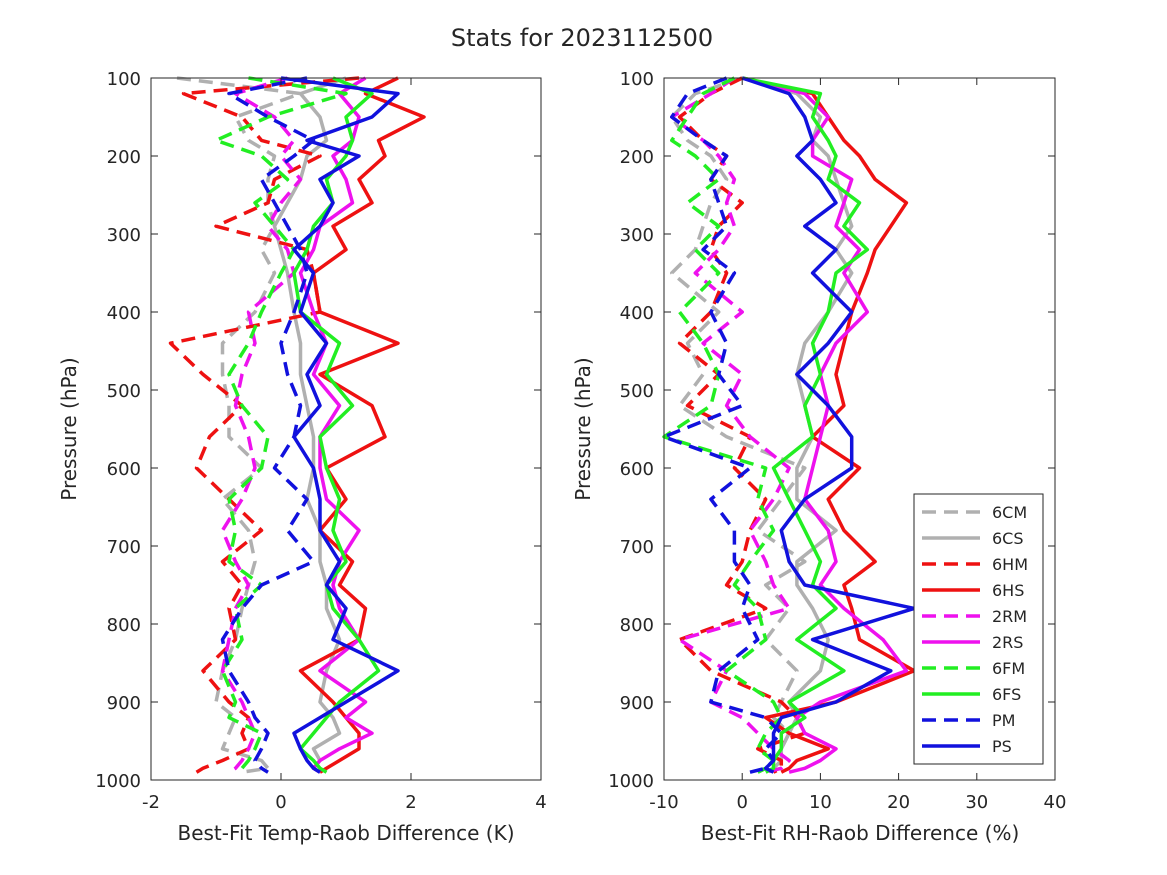 This screenshot has width=1167, height=875. Describe the element at coordinates (124, 469) in the screenshot. I see `temp-y-tick-label: 600` at that location.